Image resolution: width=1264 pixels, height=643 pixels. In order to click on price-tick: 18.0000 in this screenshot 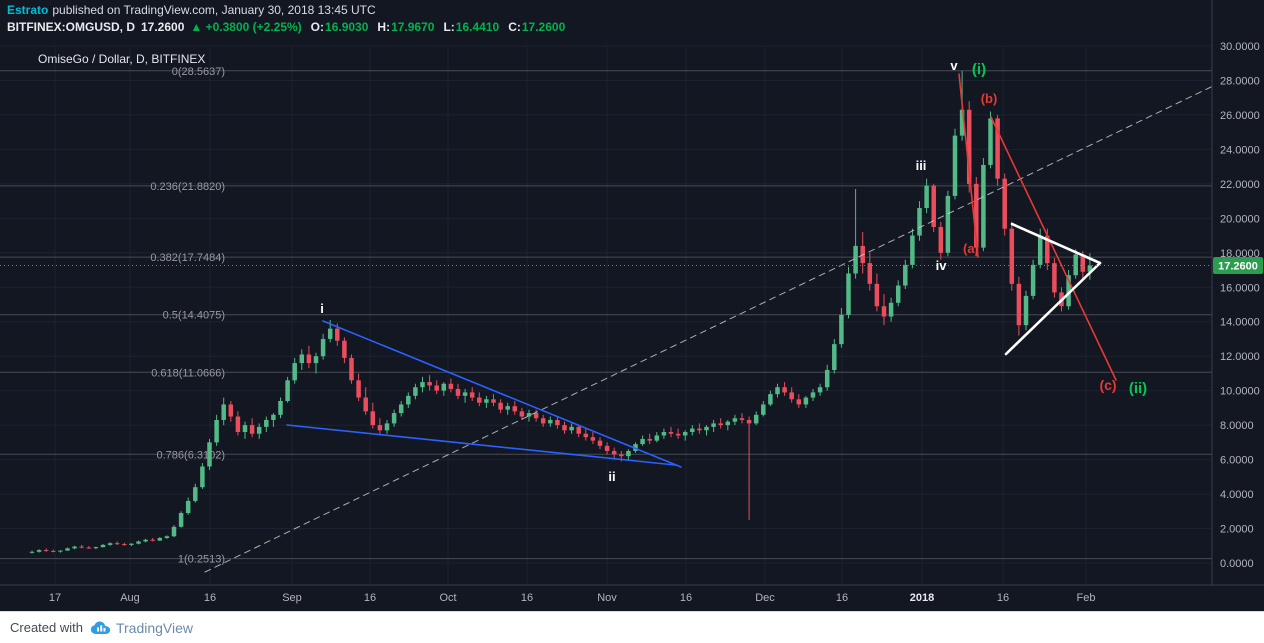, I will do `click(1240, 254)`.